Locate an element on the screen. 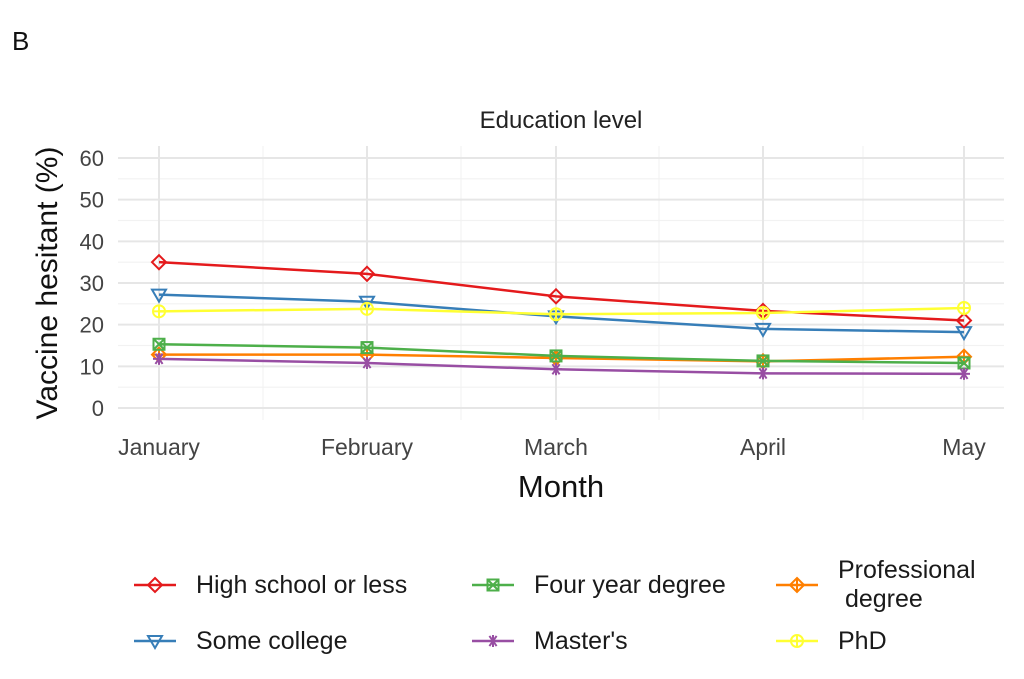 This screenshot has width=1024, height=679. y-axis-ticks: 0 10 20 30 40 50 60 is located at coordinates (92, 283).